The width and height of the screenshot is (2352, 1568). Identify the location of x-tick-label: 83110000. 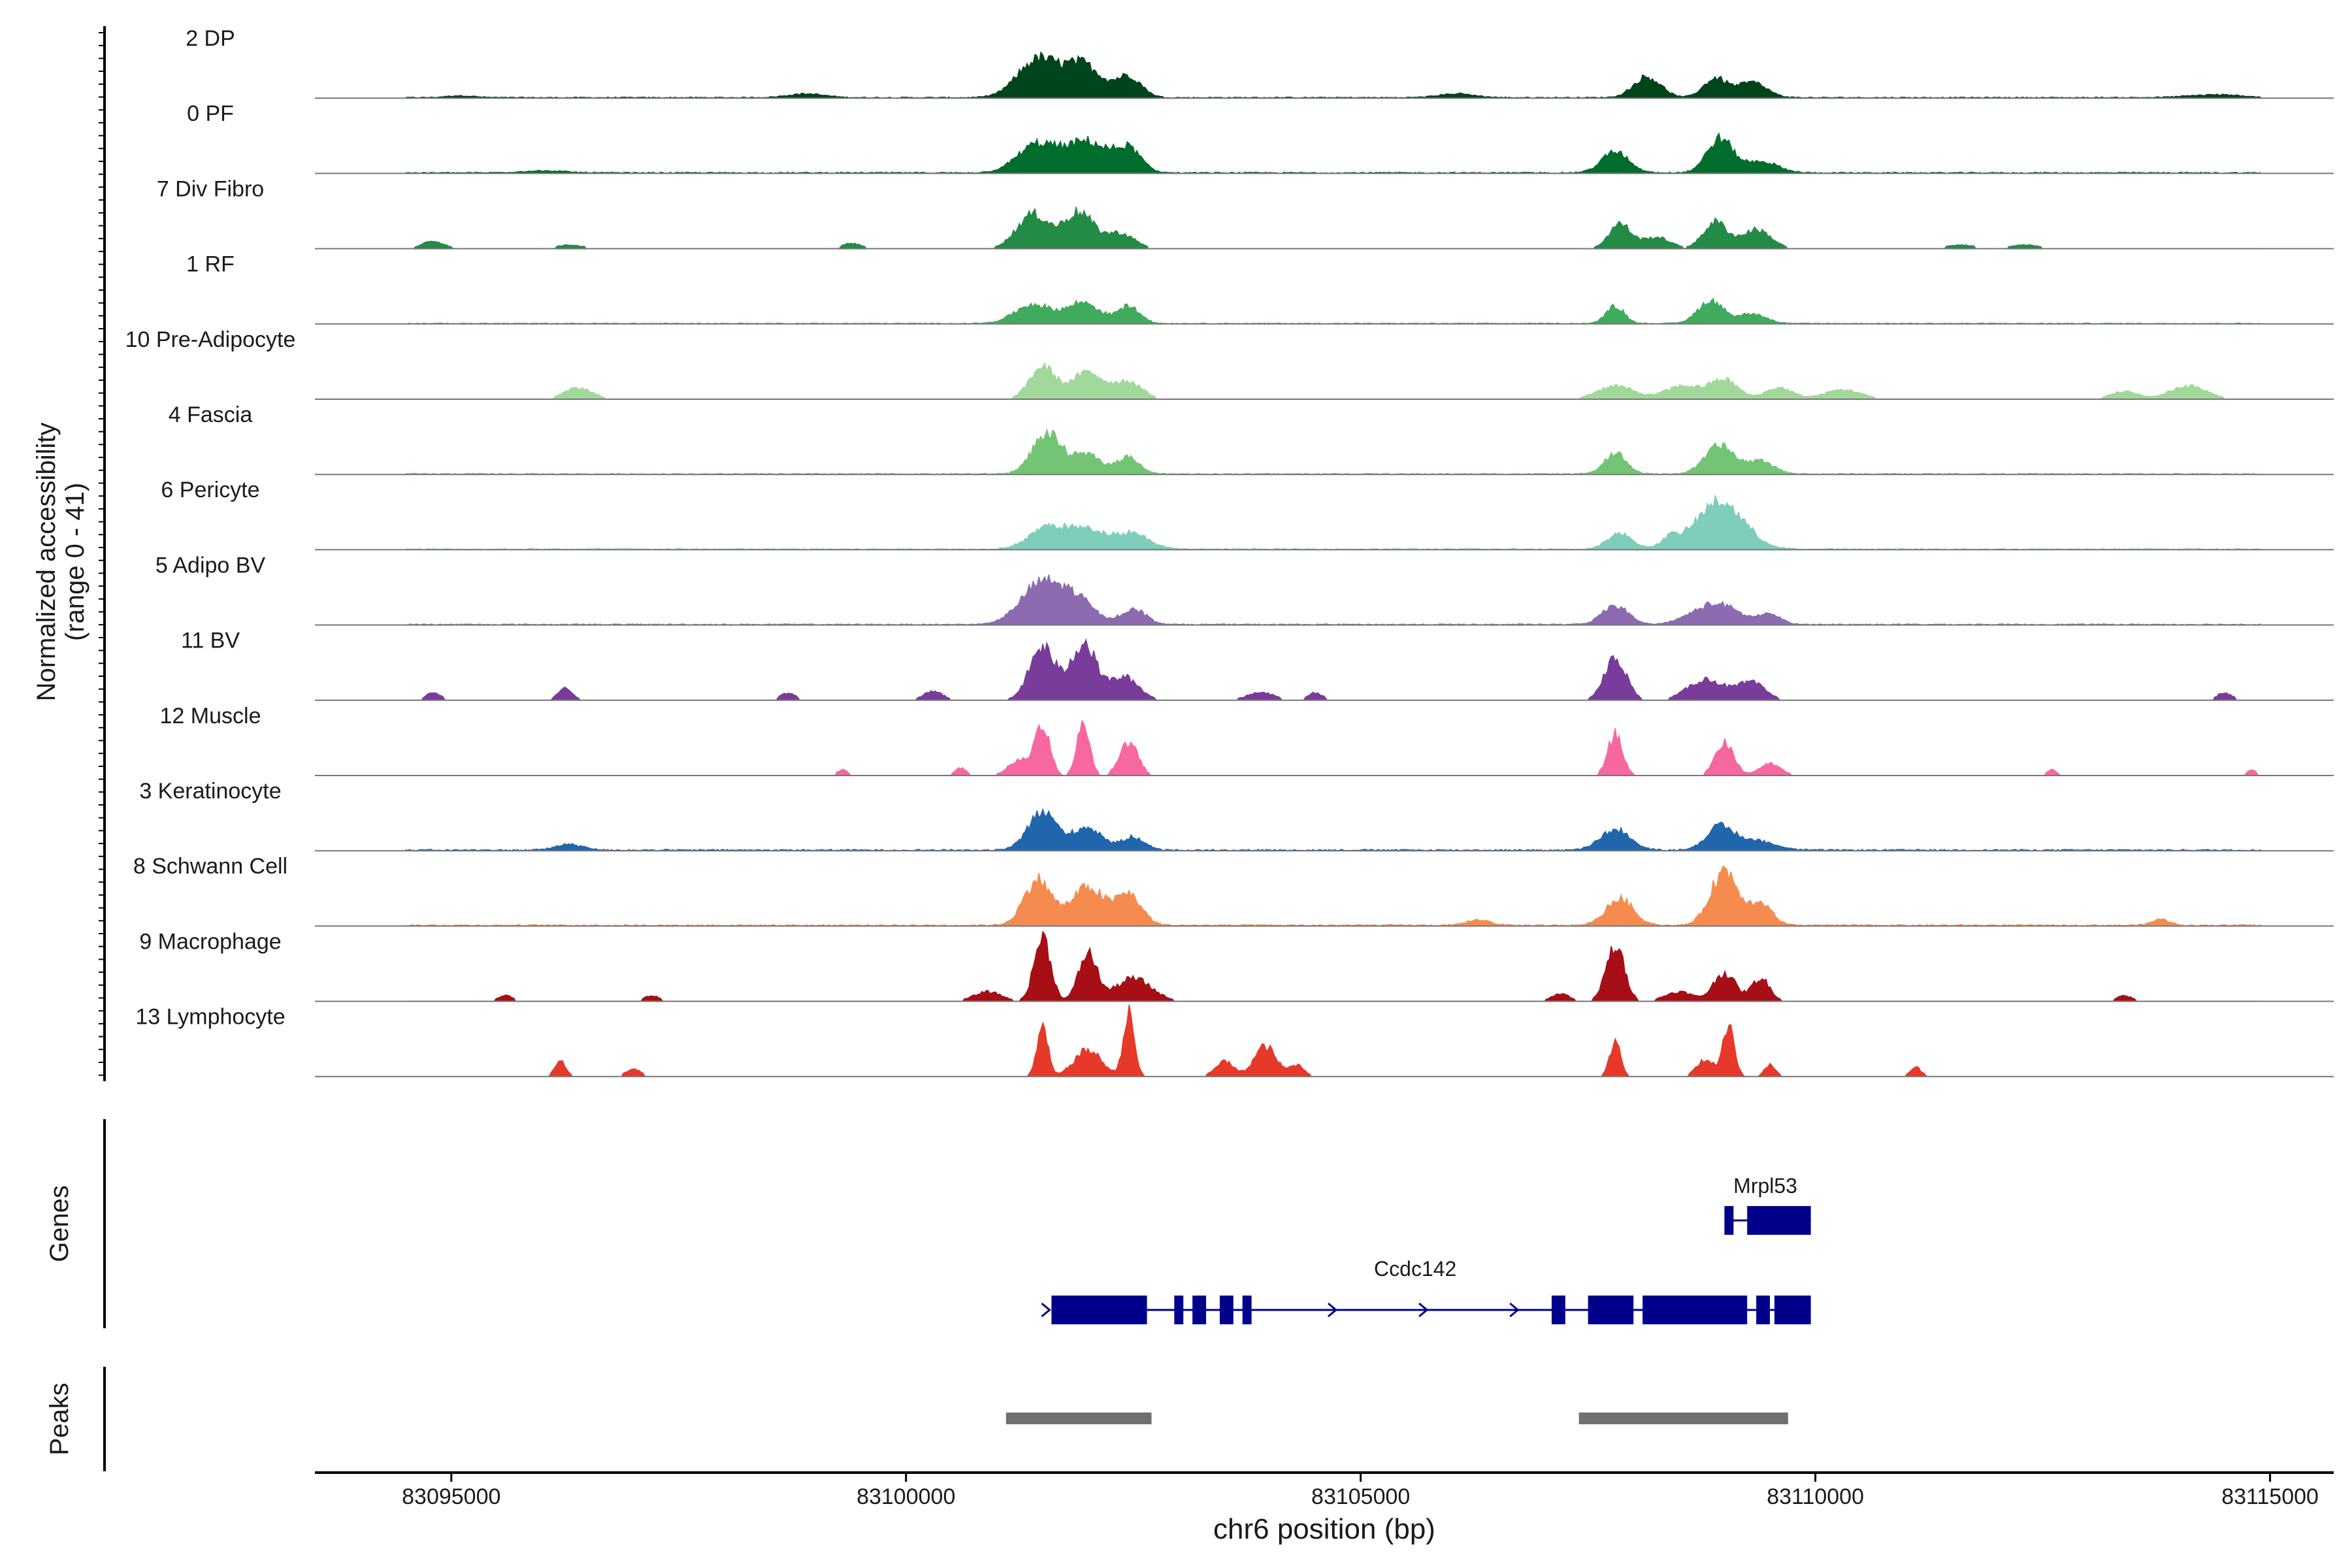
(1815, 1496).